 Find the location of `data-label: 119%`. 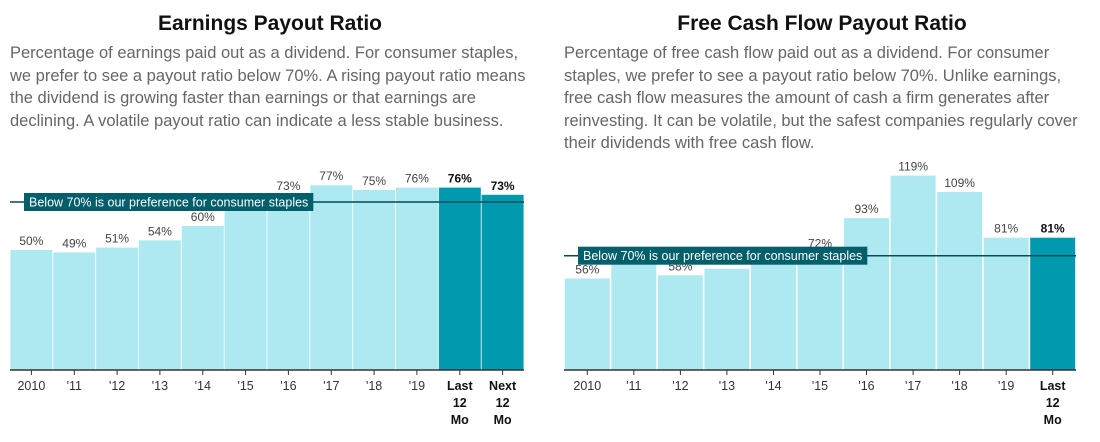

data-label: 119% is located at coordinates (913, 167).